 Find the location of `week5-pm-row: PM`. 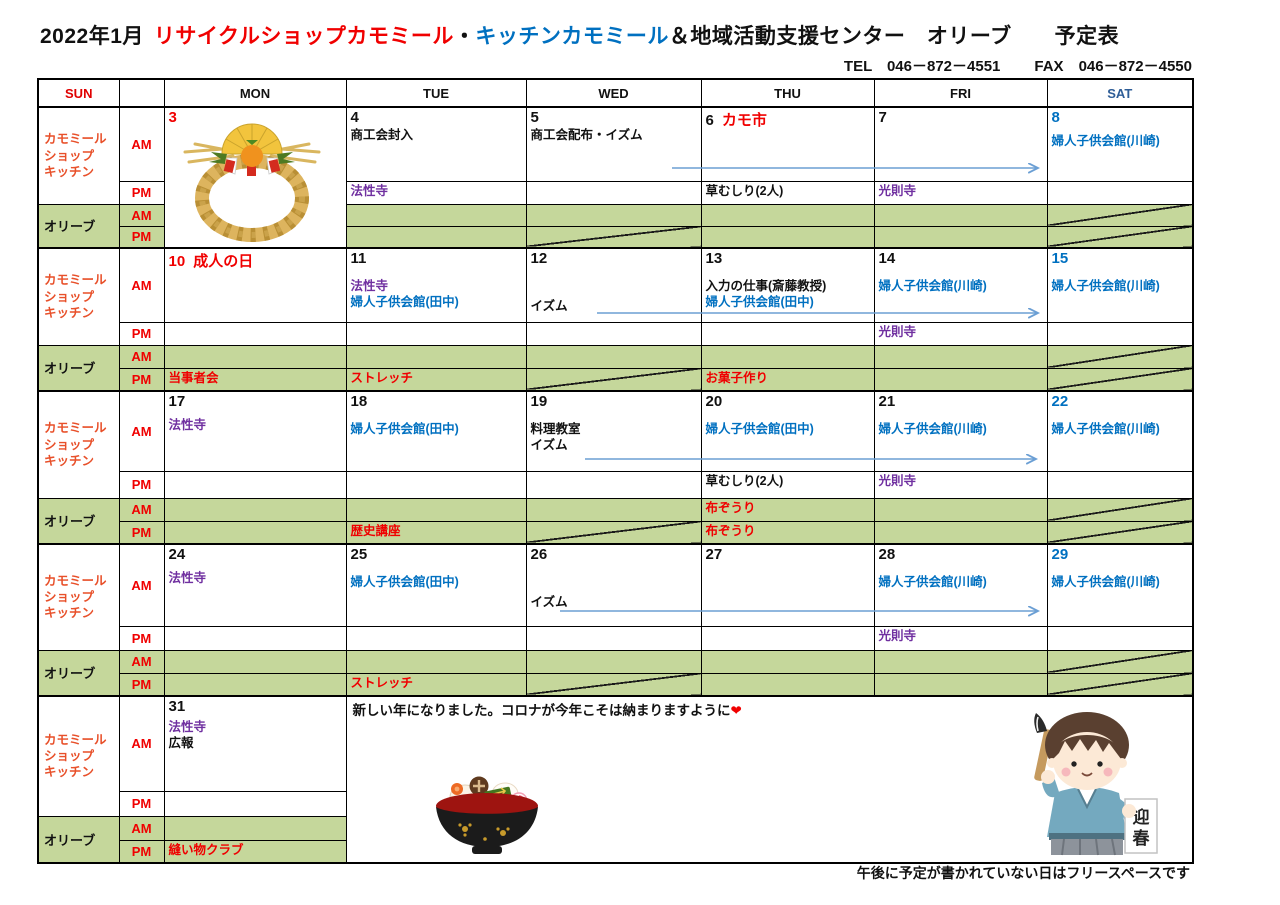

week5-pm-row: PM is located at coordinates (615, 803).